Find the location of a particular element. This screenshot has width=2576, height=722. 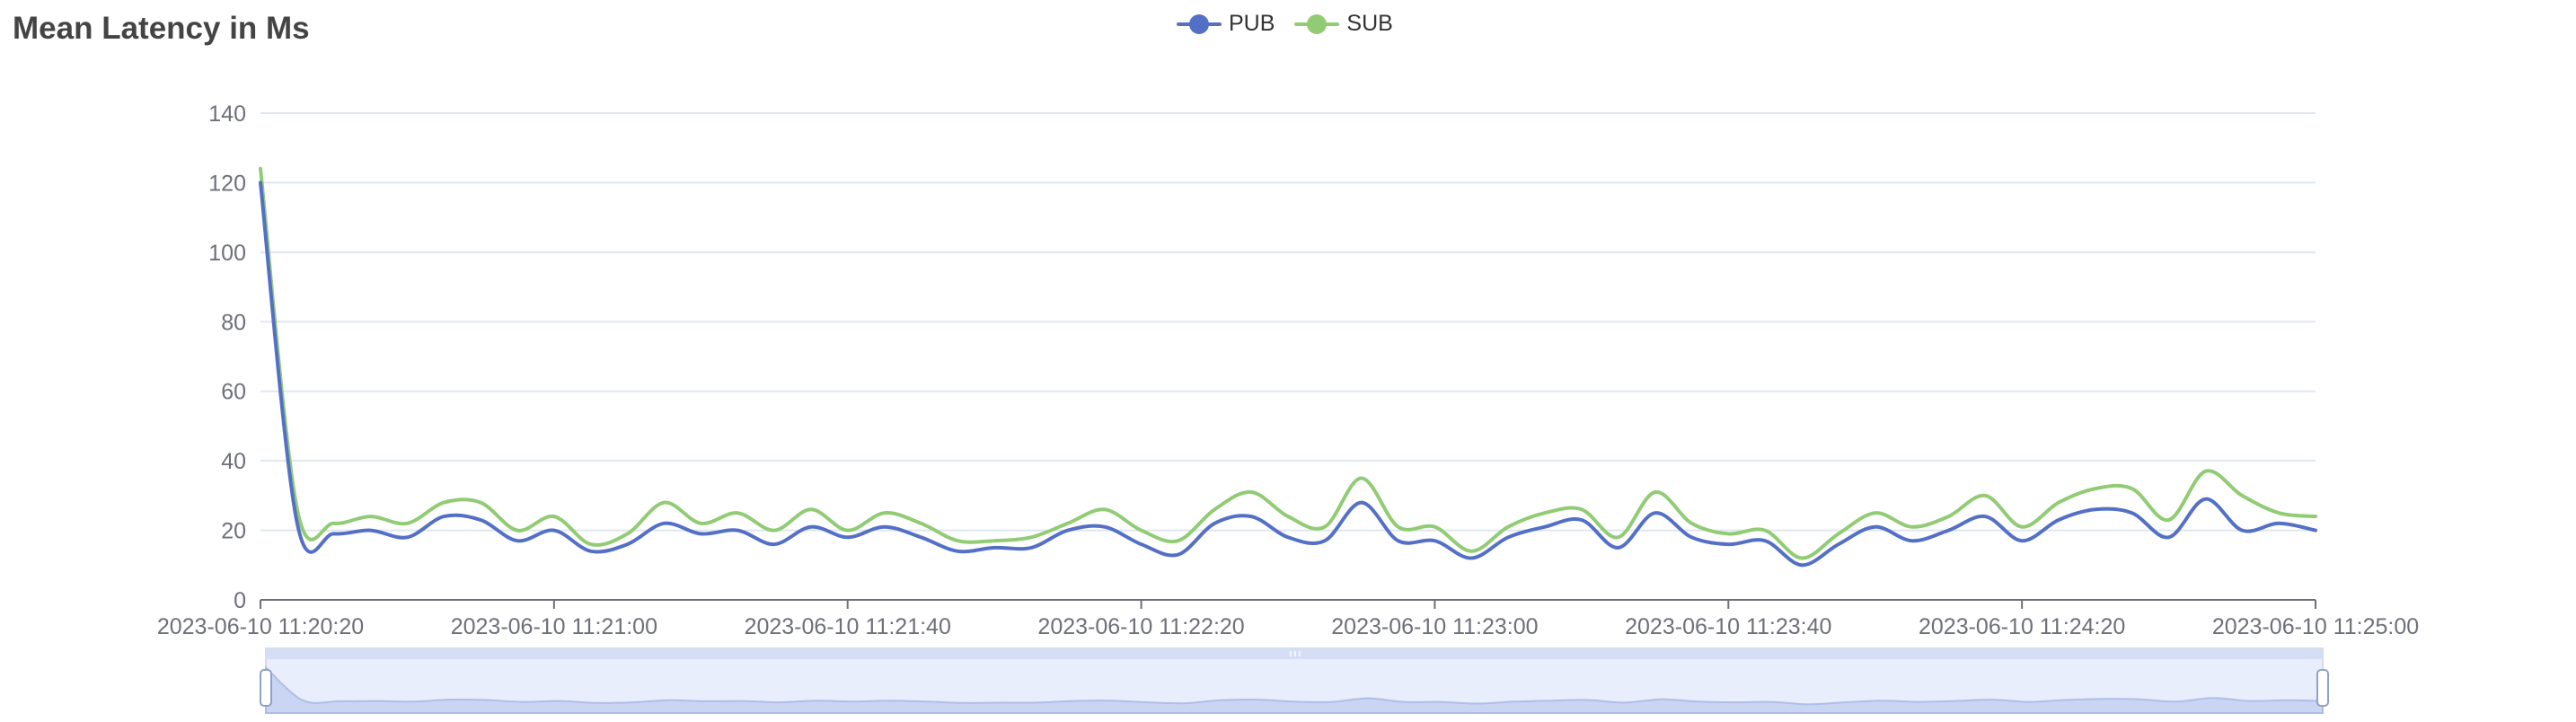

x-tick-label: 2023-06-10 11:20:20 is located at coordinates (260, 626).